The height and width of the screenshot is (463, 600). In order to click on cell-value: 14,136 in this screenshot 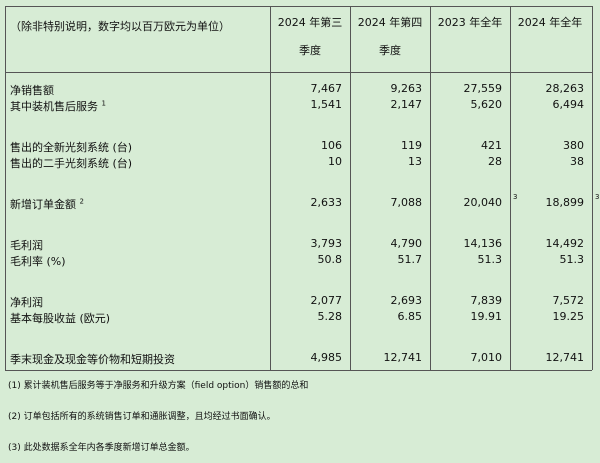, I will do `click(483, 243)`.